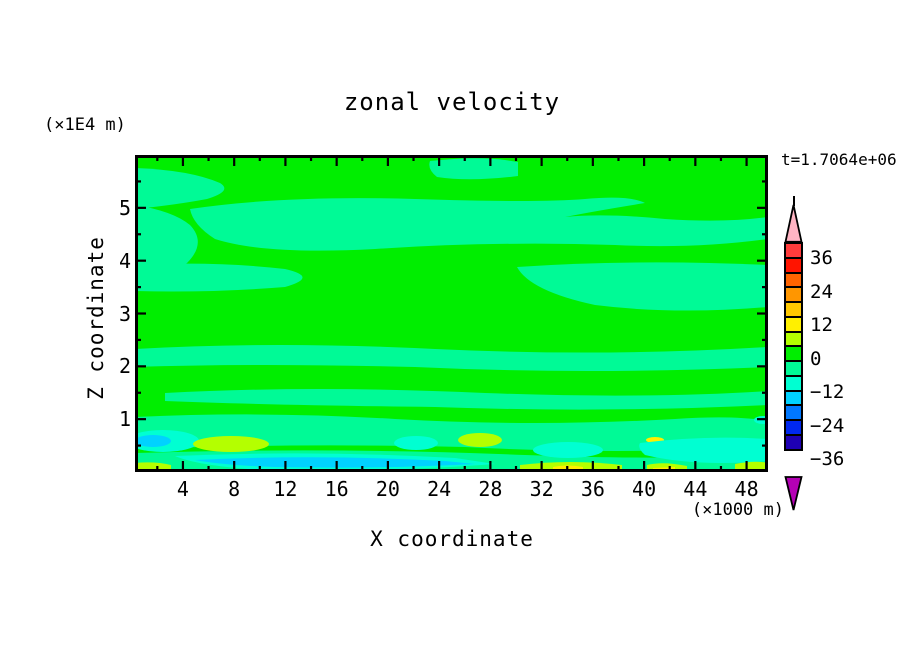  I want to click on colorbar-arrow-down, so click(793, 492).